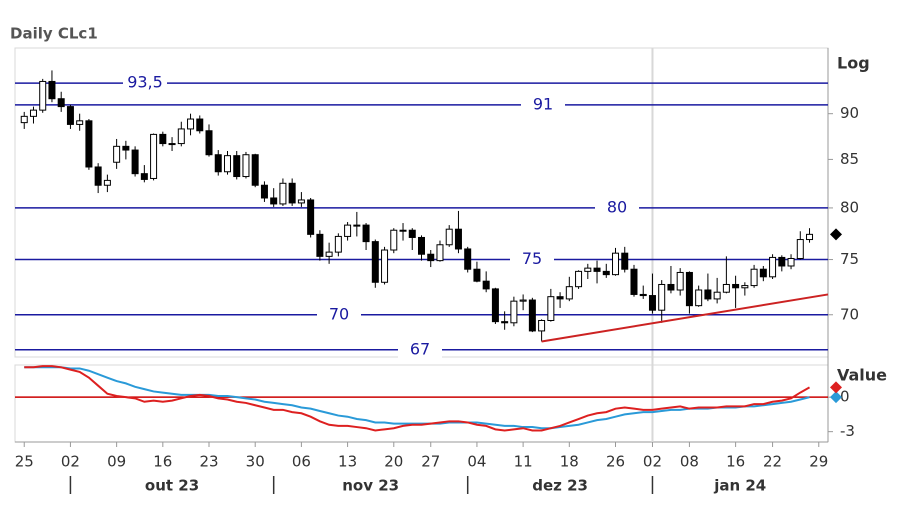  What do you see at coordinates (849, 259) in the screenshot?
I see `y-tick-label: 75` at bounding box center [849, 259].